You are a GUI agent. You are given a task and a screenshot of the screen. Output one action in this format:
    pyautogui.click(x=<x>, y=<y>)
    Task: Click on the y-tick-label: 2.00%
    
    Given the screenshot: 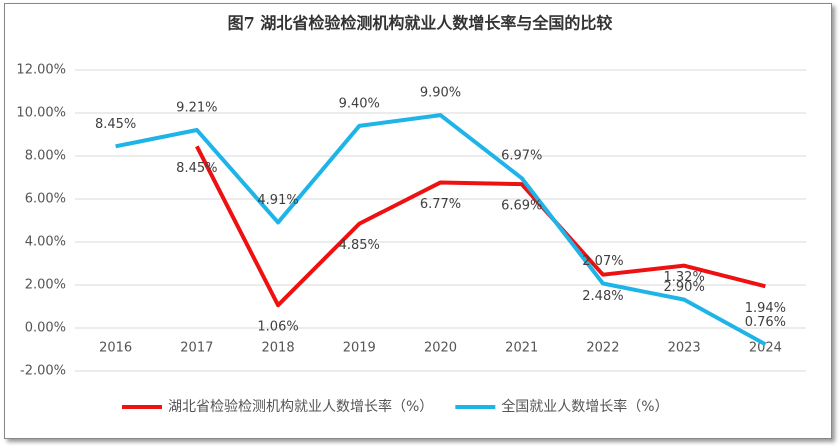 What is the action you would take?
    pyautogui.click(x=45, y=285)
    